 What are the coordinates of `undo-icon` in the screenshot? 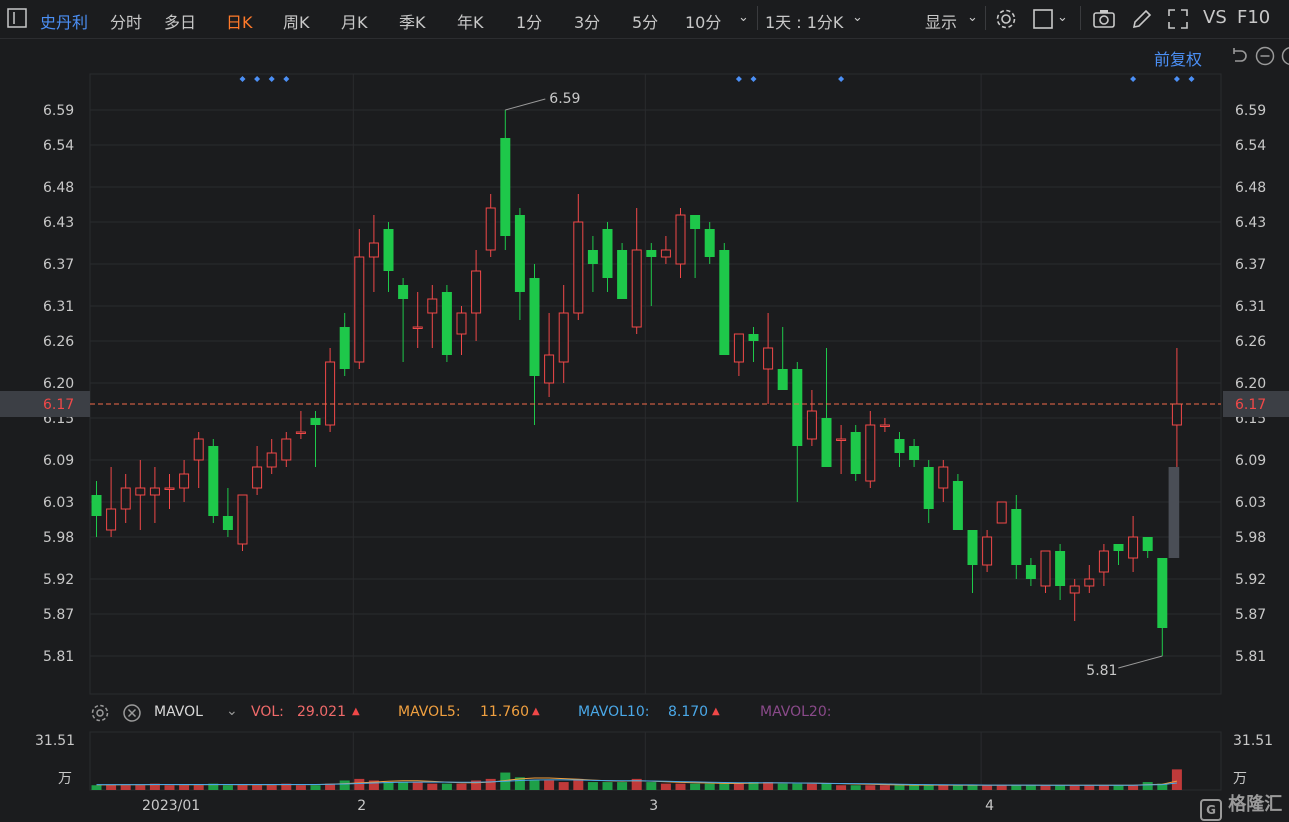 It's located at (1239, 56).